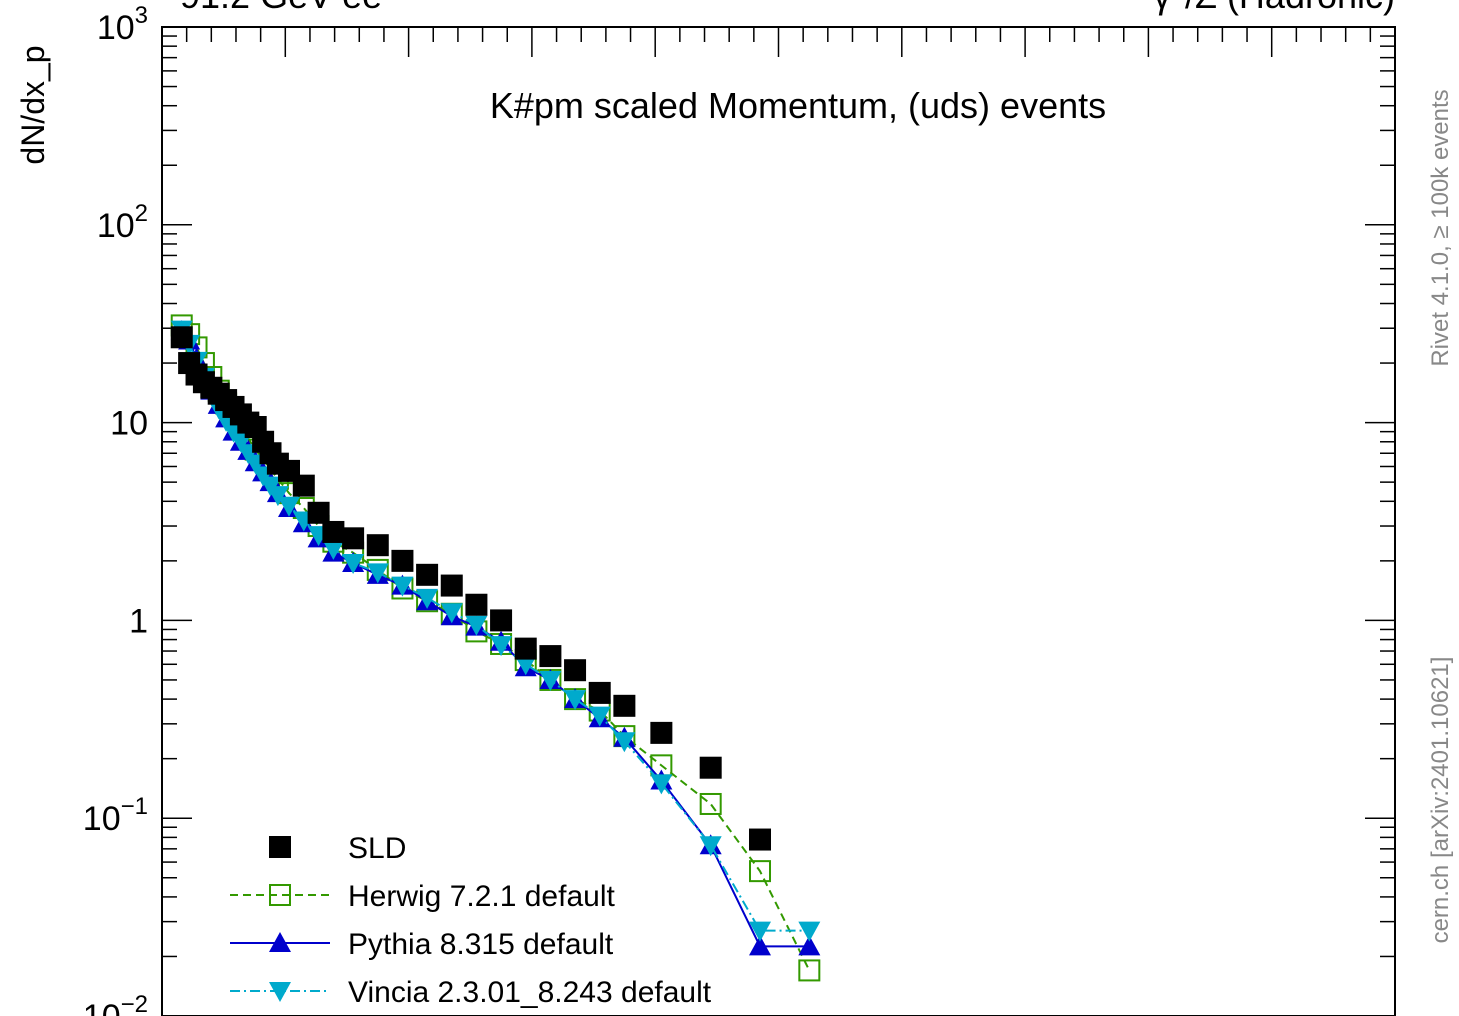 This screenshot has width=1459, height=1016. What do you see at coordinates (138, 621) in the screenshot?
I see `y-tick-label: 1` at bounding box center [138, 621].